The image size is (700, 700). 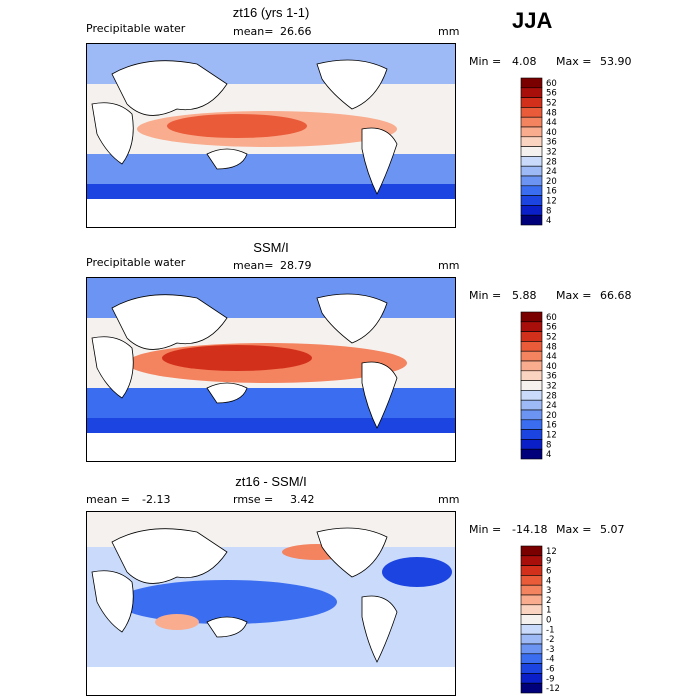 I want to click on panel-2-units: mm, so click(x=449, y=265).